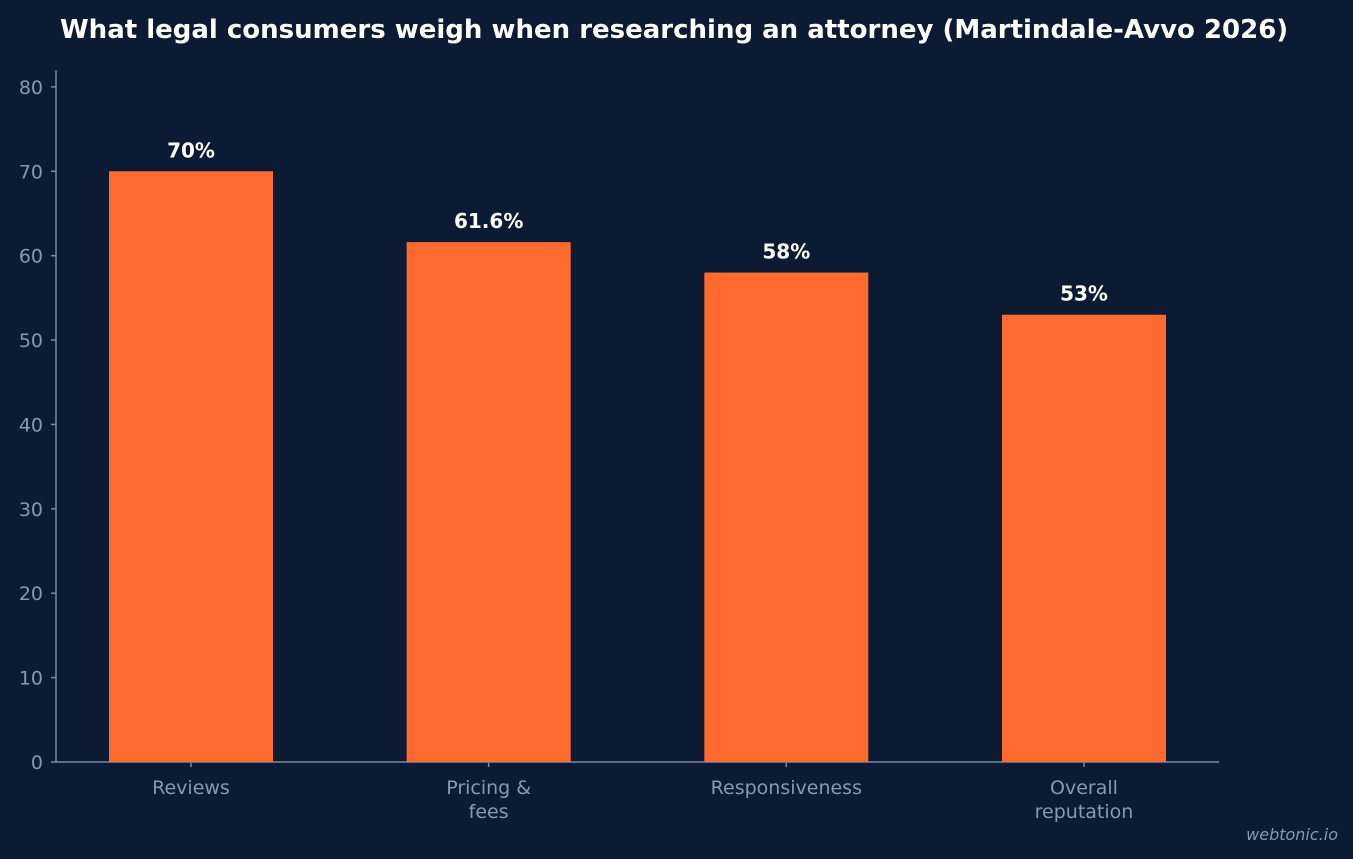  Describe the element at coordinates (1084, 812) in the screenshot. I see `x-tick-label-line: reputation` at that location.